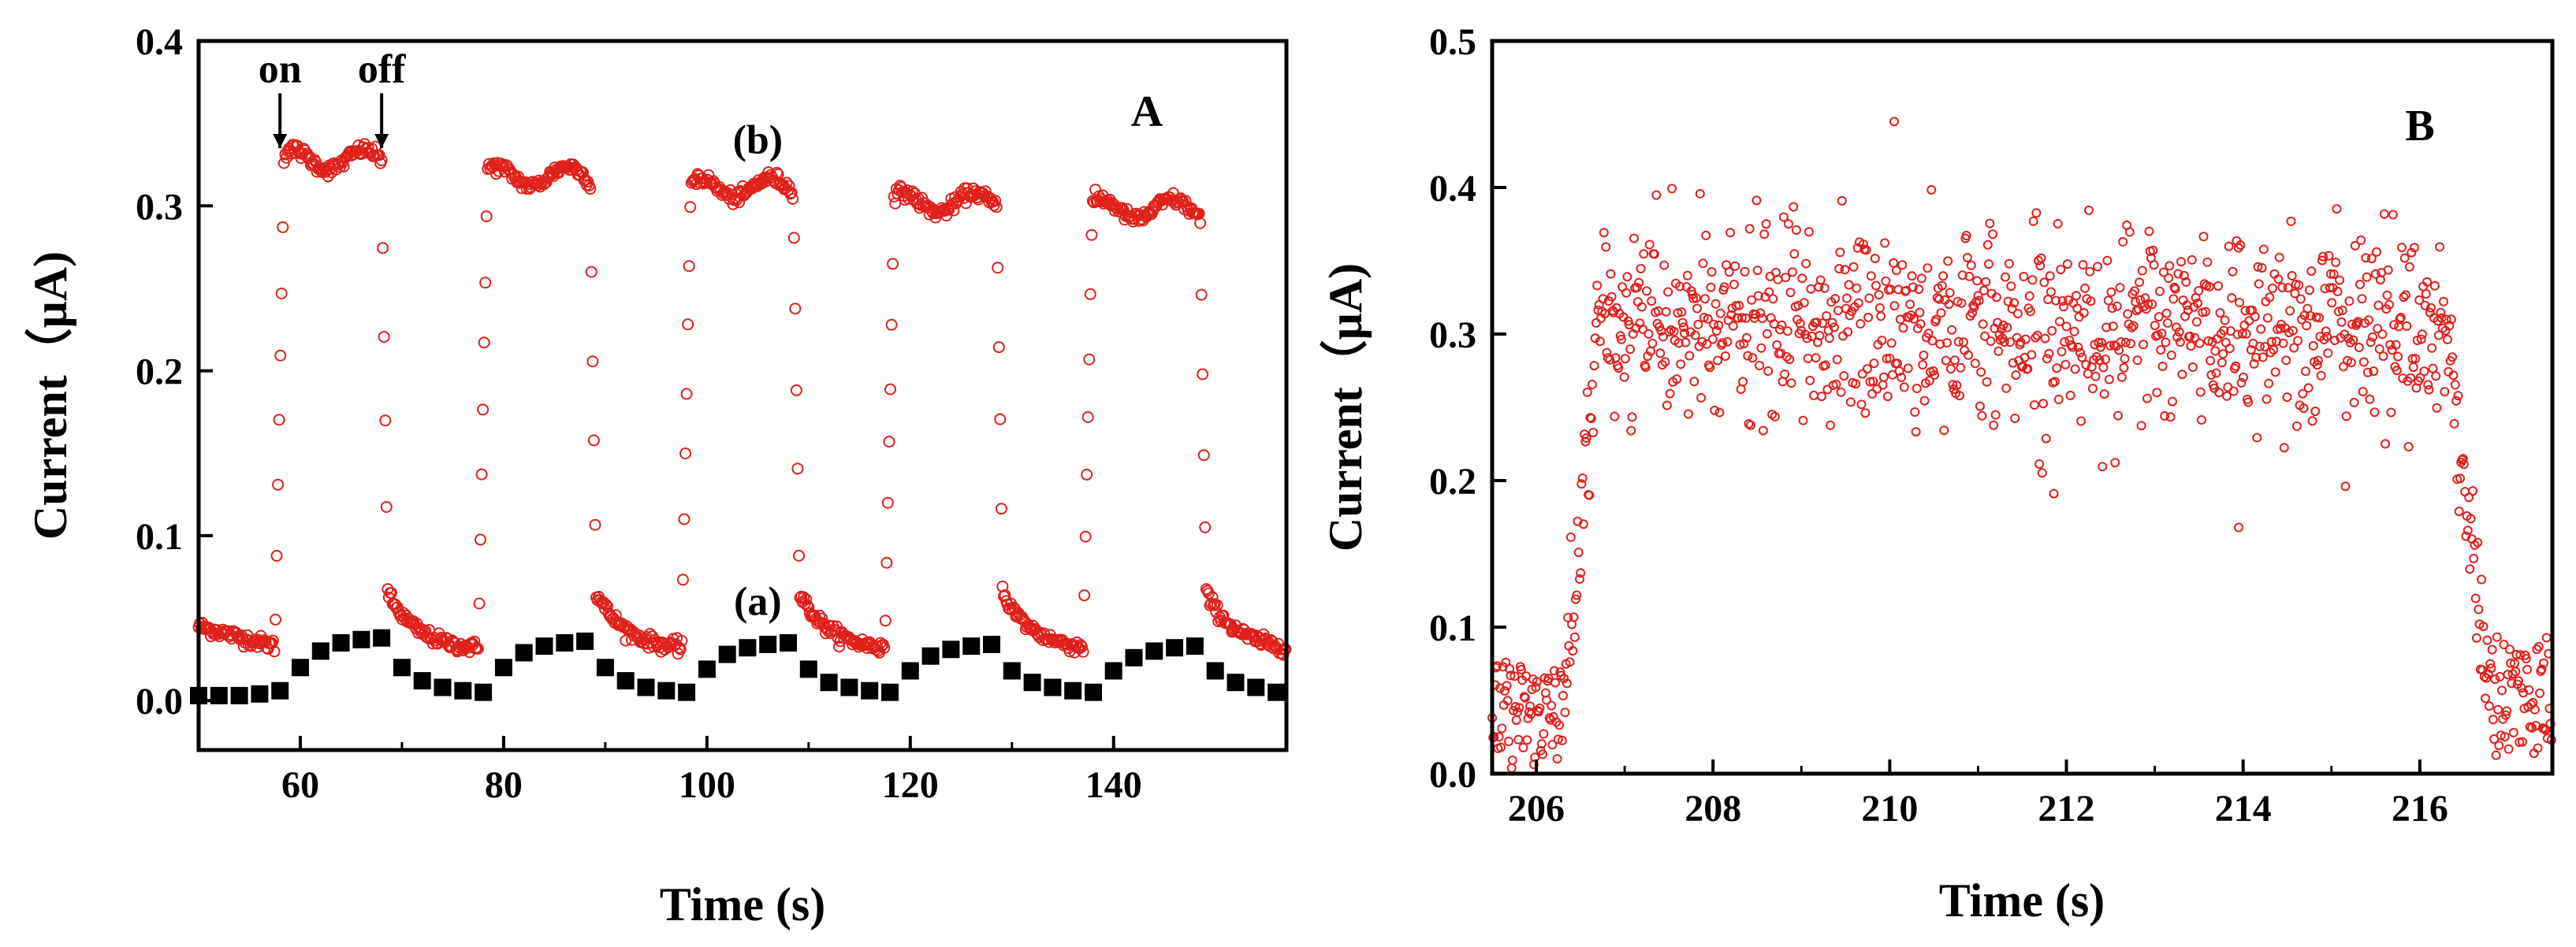 This screenshot has height=947, width=2576. I want to click on y-tick-label: 0.3, so click(159, 207).